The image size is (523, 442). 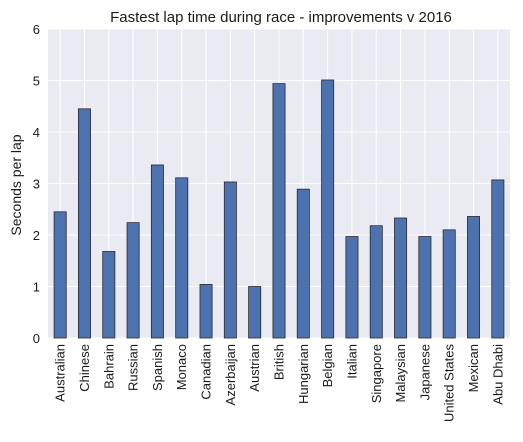 I want to click on bar-spanish, so click(x=157, y=251).